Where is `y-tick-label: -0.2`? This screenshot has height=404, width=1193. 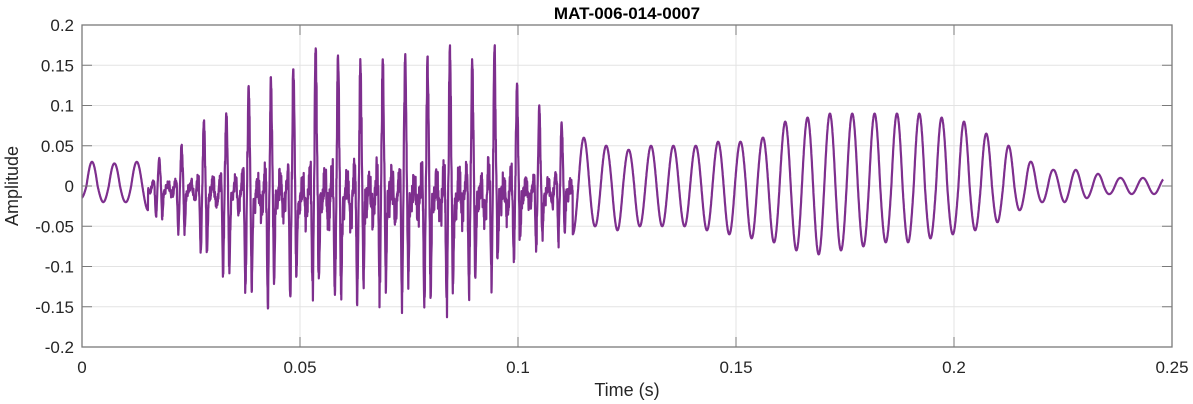 y-tick-label: -0.2 is located at coordinates (59, 347).